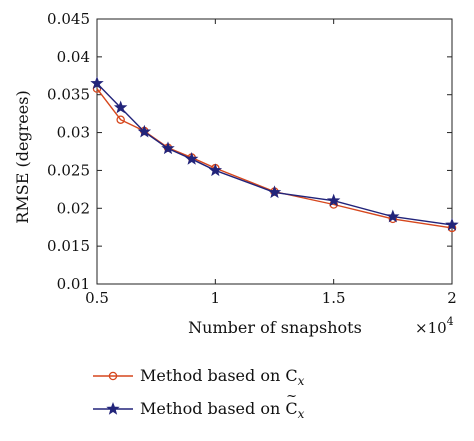  What do you see at coordinates (68, 95) in the screenshot?
I see `y-tick-label: 0.035` at bounding box center [68, 95].